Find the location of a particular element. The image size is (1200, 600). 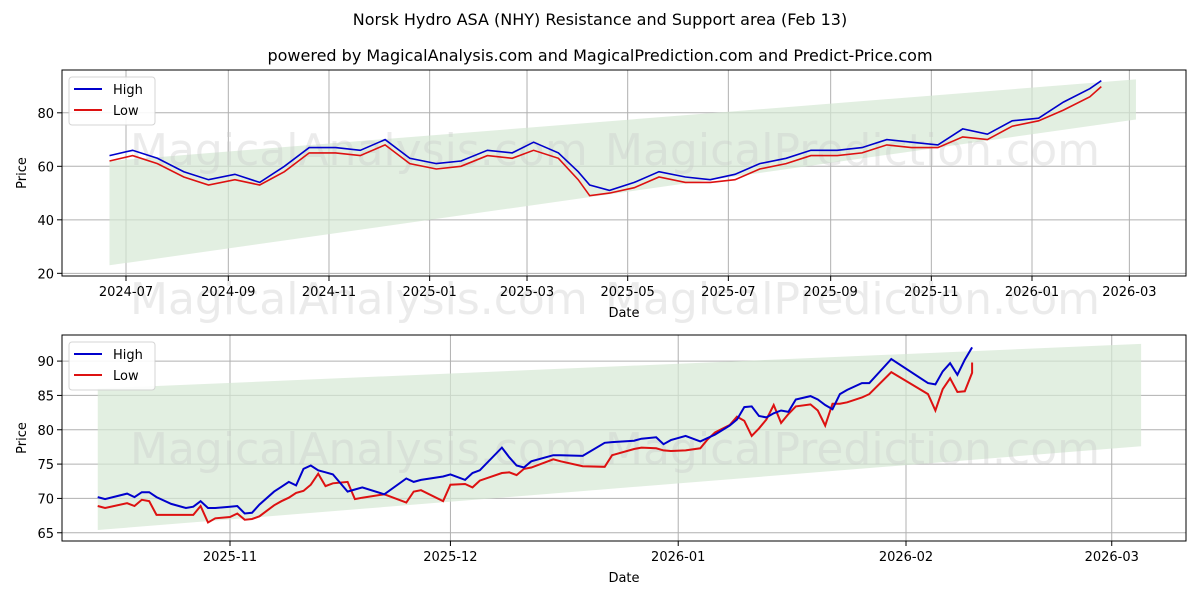

bottom-ylabel: Price is located at coordinates (22, 438).